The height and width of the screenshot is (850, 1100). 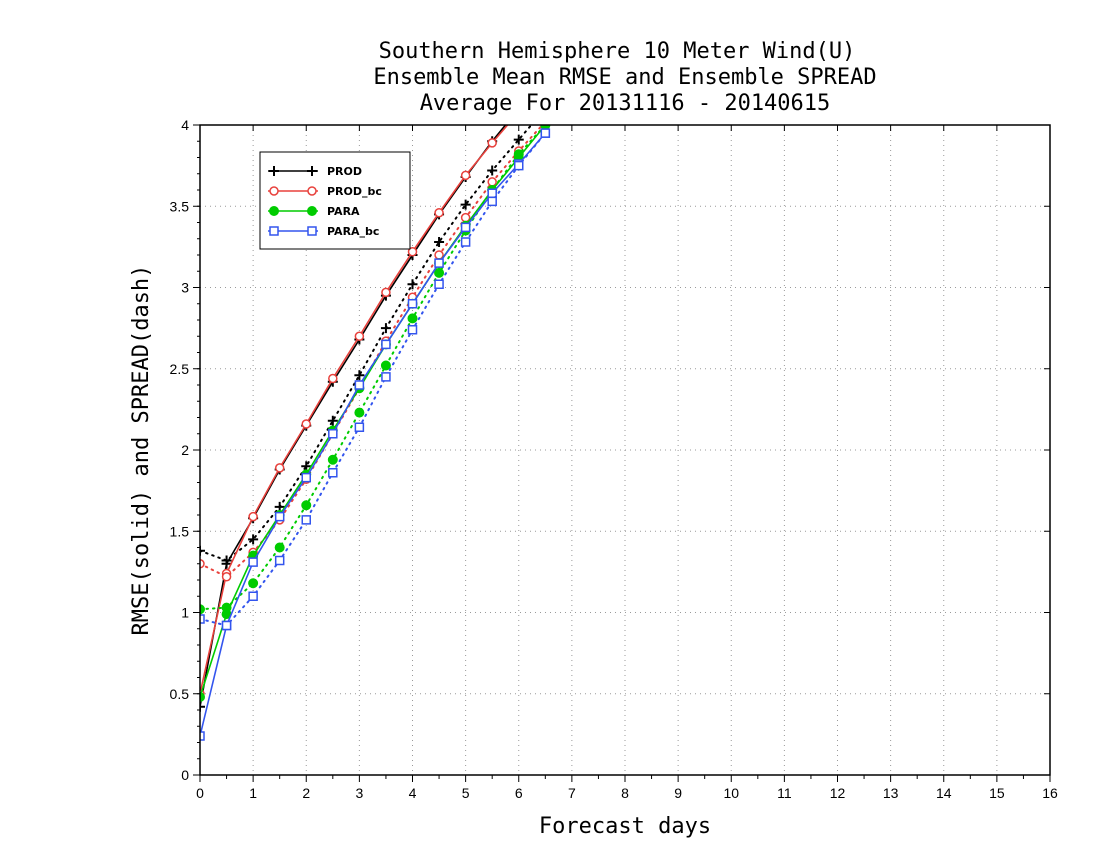 What do you see at coordinates (344, 171) in the screenshot?
I see `legend-label: PROD` at bounding box center [344, 171].